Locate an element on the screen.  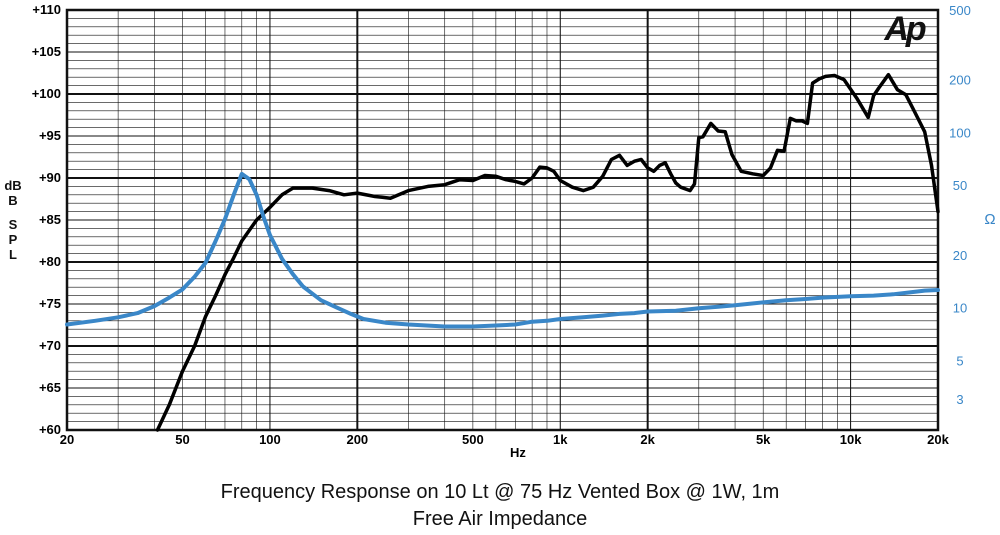
y-axis-label-p: P is located at coordinates (13, 239).